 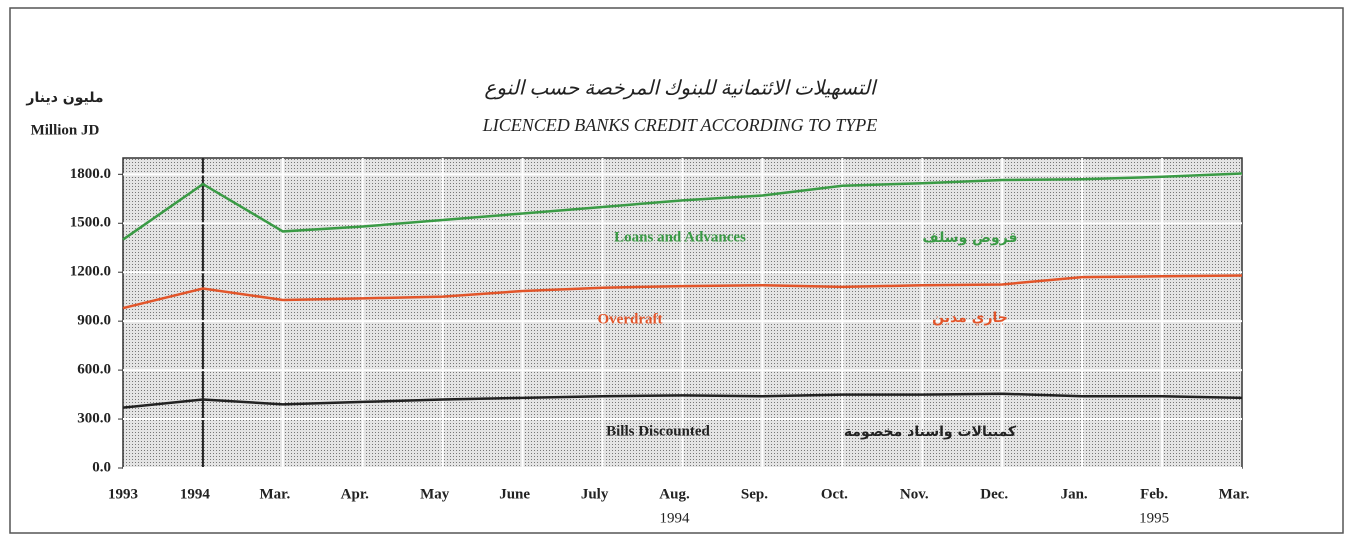 I want to click on y-tick-label: 0.0, so click(x=101, y=467).